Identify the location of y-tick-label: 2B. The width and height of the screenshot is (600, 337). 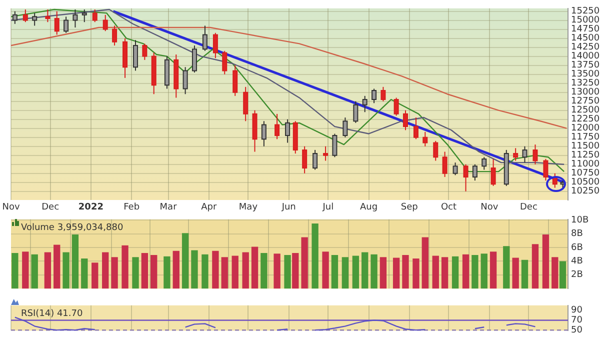
(577, 275).